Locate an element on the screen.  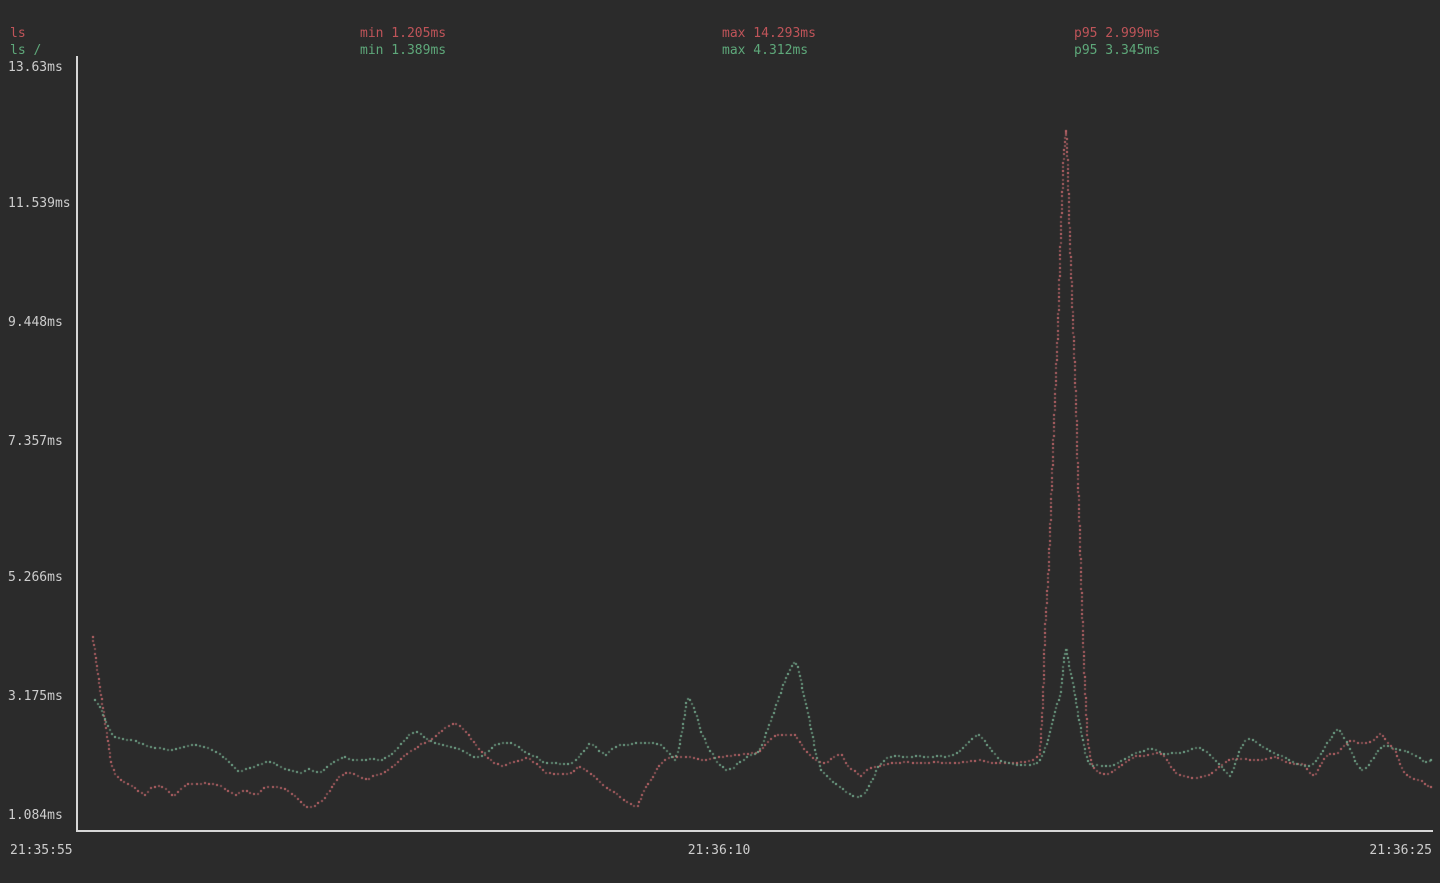
series-red-p95-stat: p95 2.999ms is located at coordinates (1117, 33).